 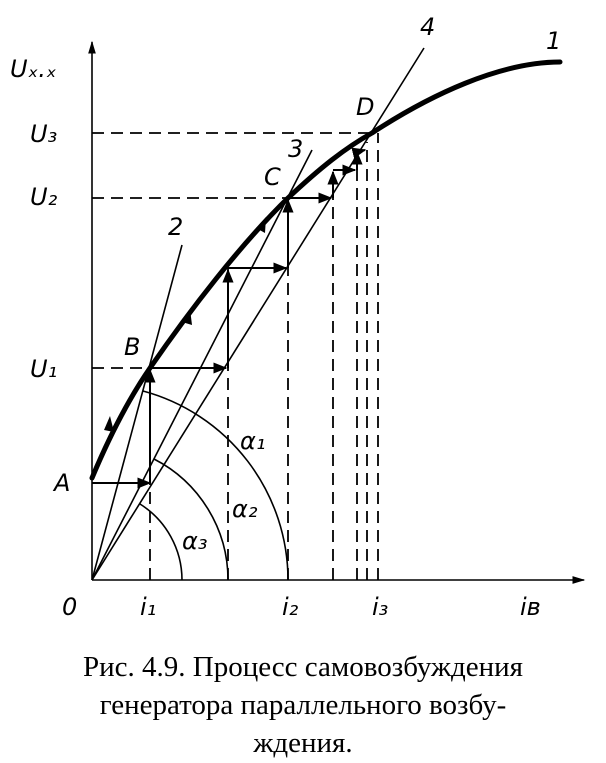 What do you see at coordinates (148, 607) in the screenshot?
I see `x-level-label: i₁` at bounding box center [148, 607].